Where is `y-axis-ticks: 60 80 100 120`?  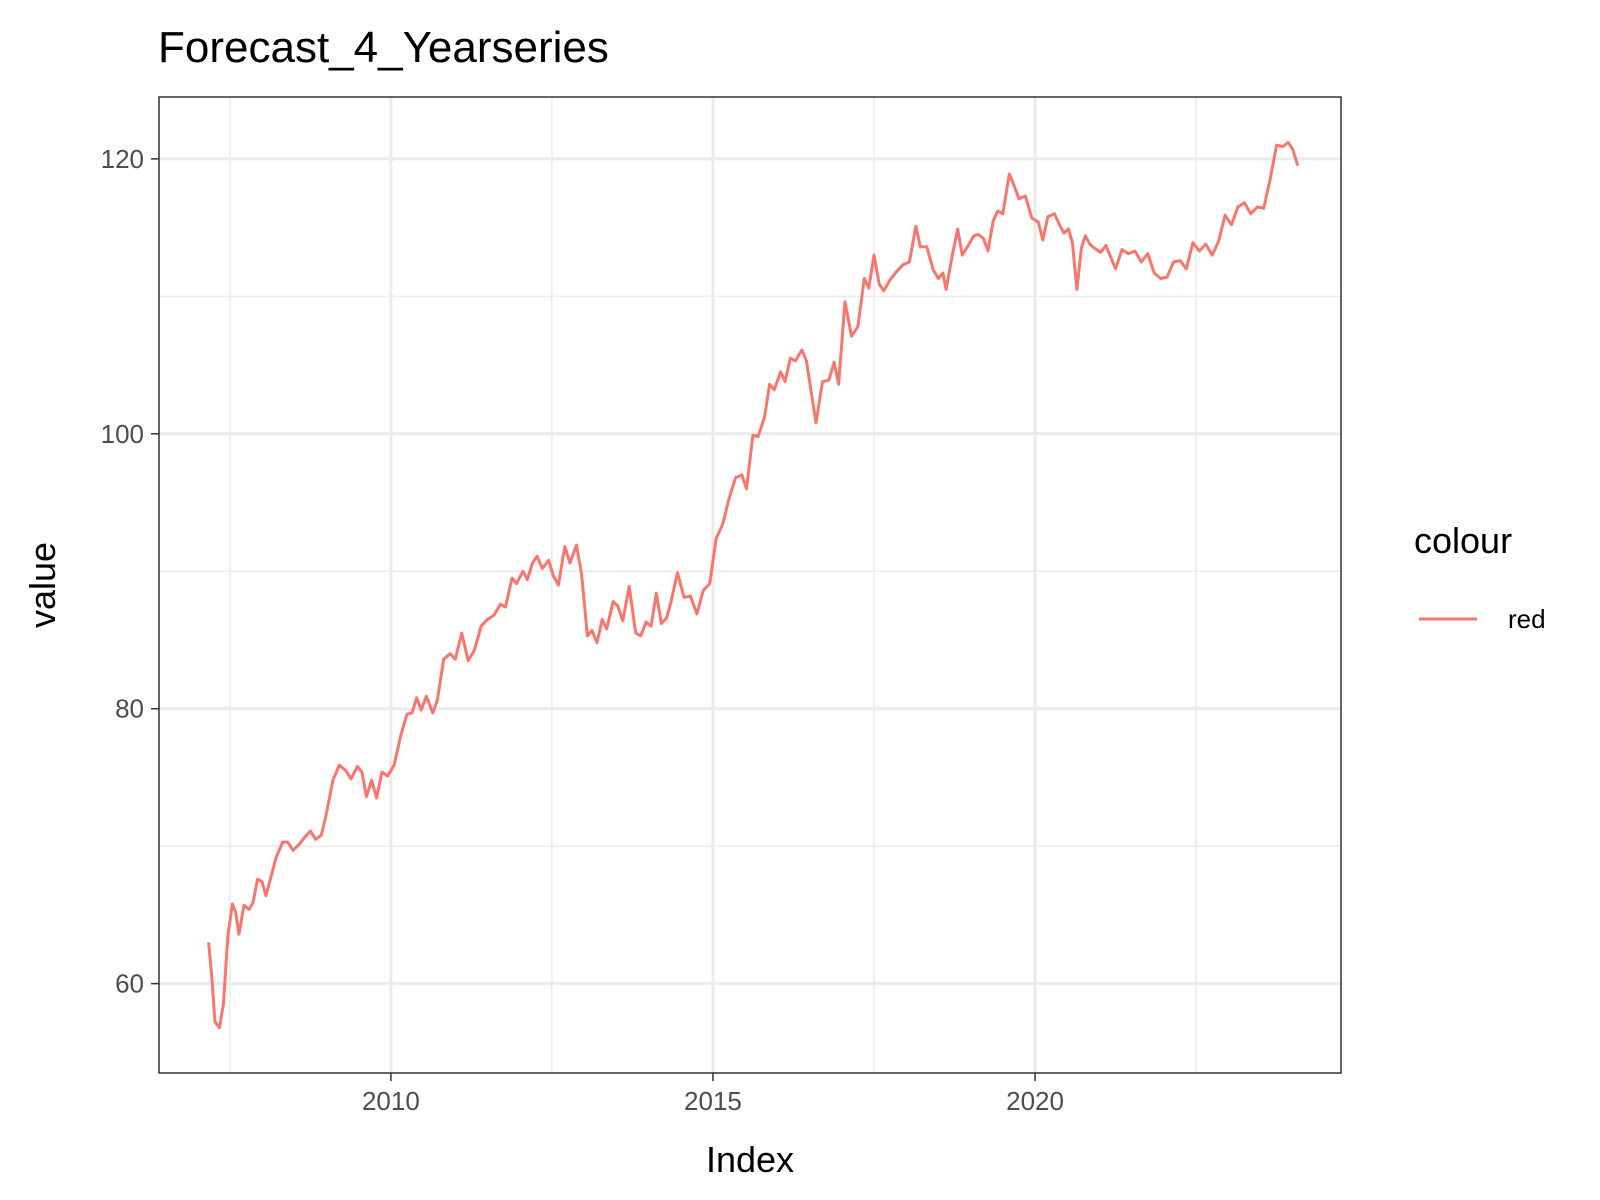 y-axis-ticks: 60 80 100 120 is located at coordinates (130, 571).